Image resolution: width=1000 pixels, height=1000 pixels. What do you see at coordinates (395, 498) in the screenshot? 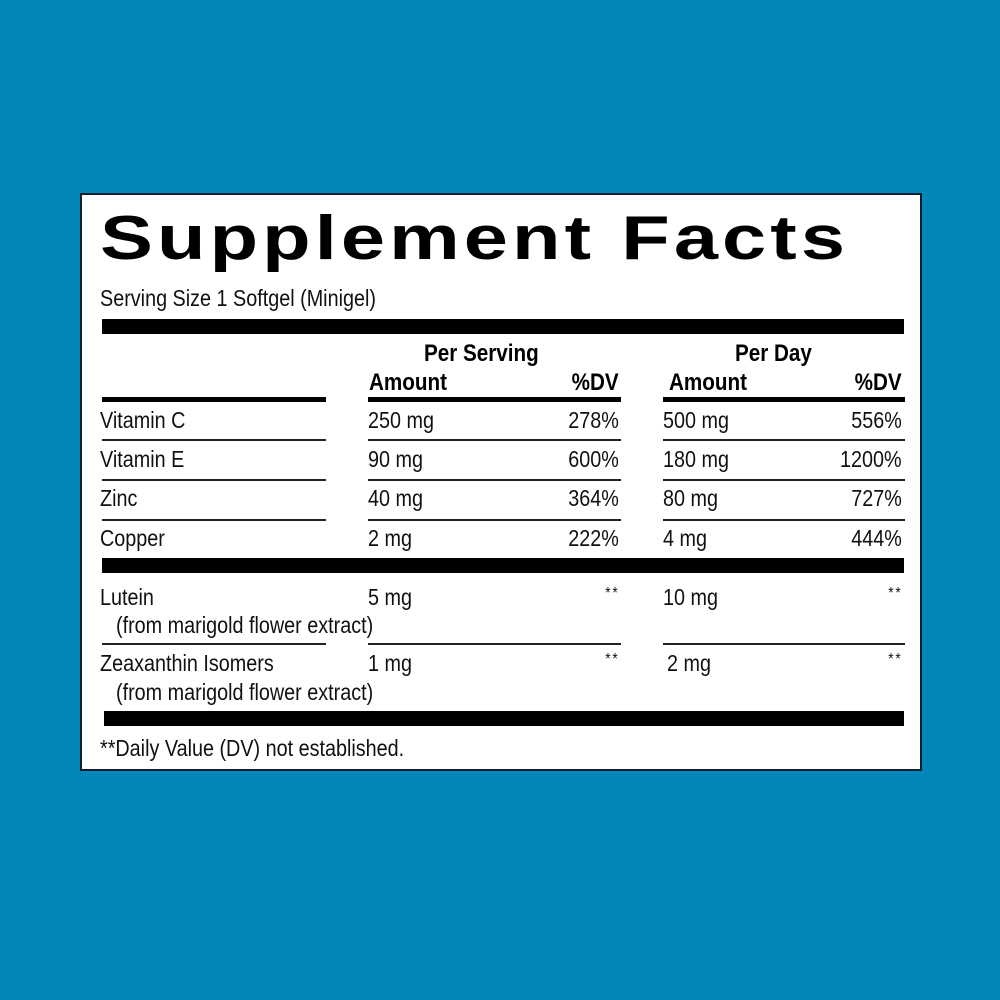
I see `serving-amount: 40 mg` at bounding box center [395, 498].